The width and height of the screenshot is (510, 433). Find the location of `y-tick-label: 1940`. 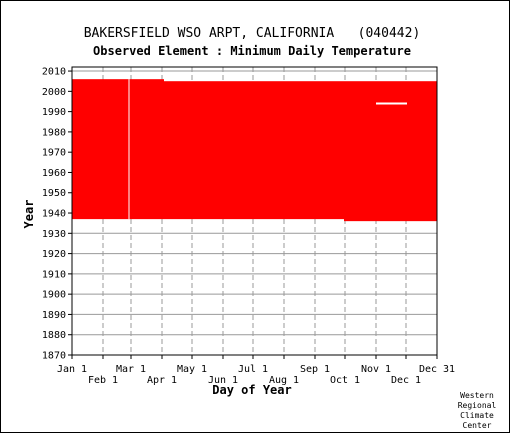

y-tick-label: 1940 is located at coordinates (54, 214).